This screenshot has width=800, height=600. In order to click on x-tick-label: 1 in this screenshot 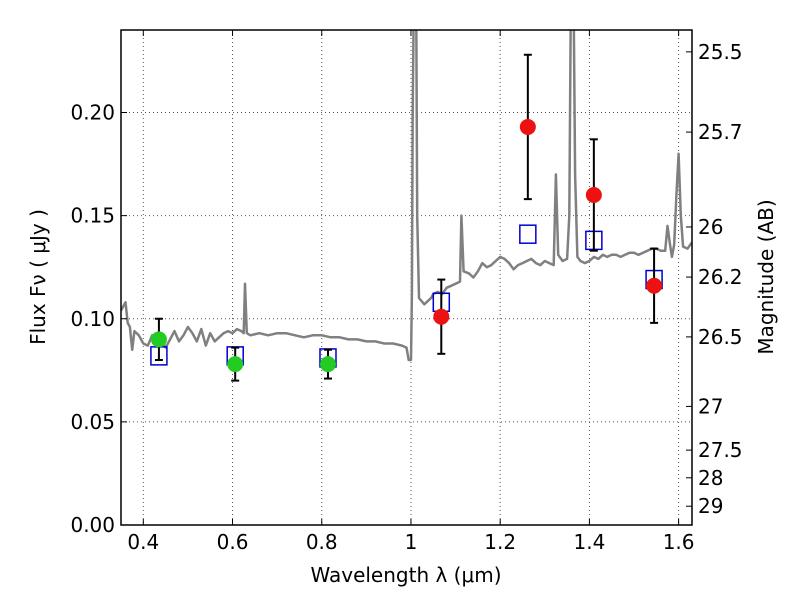, I will do `click(411, 542)`.